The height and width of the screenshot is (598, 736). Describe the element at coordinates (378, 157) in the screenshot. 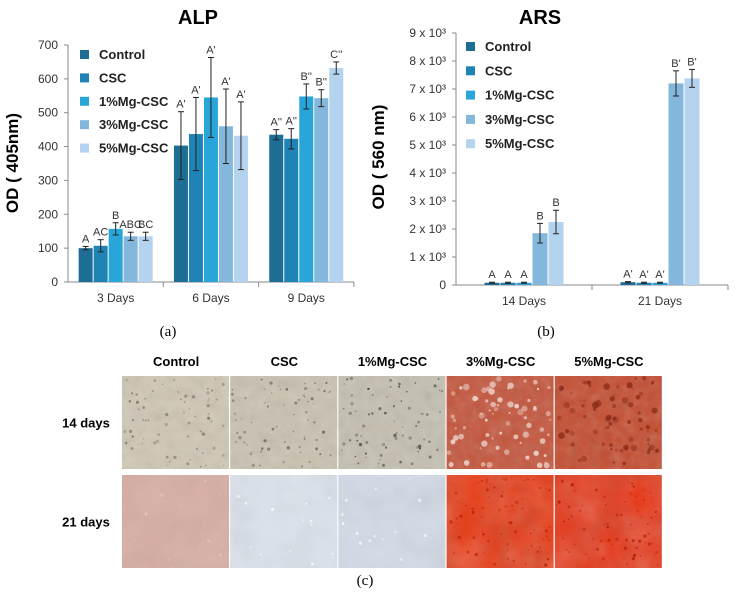

I see `y-axis-label: OD ( 560 nm)` at that location.